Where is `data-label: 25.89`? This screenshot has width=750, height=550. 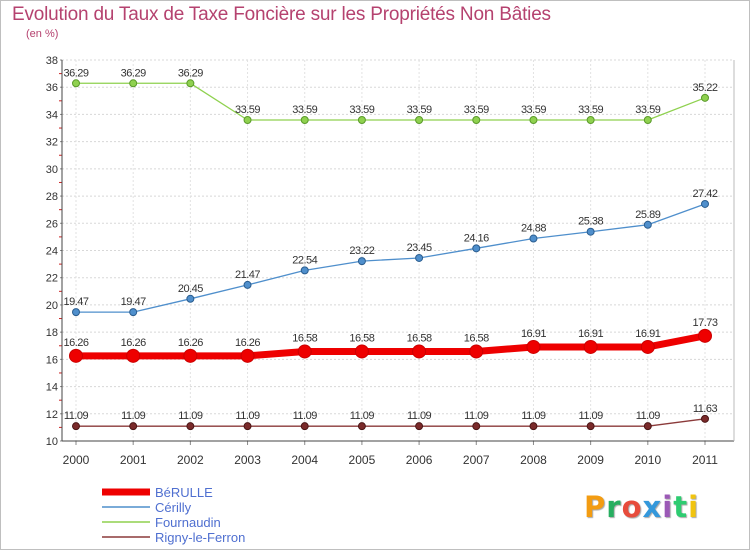
data-label: 25.89 is located at coordinates (647, 215).